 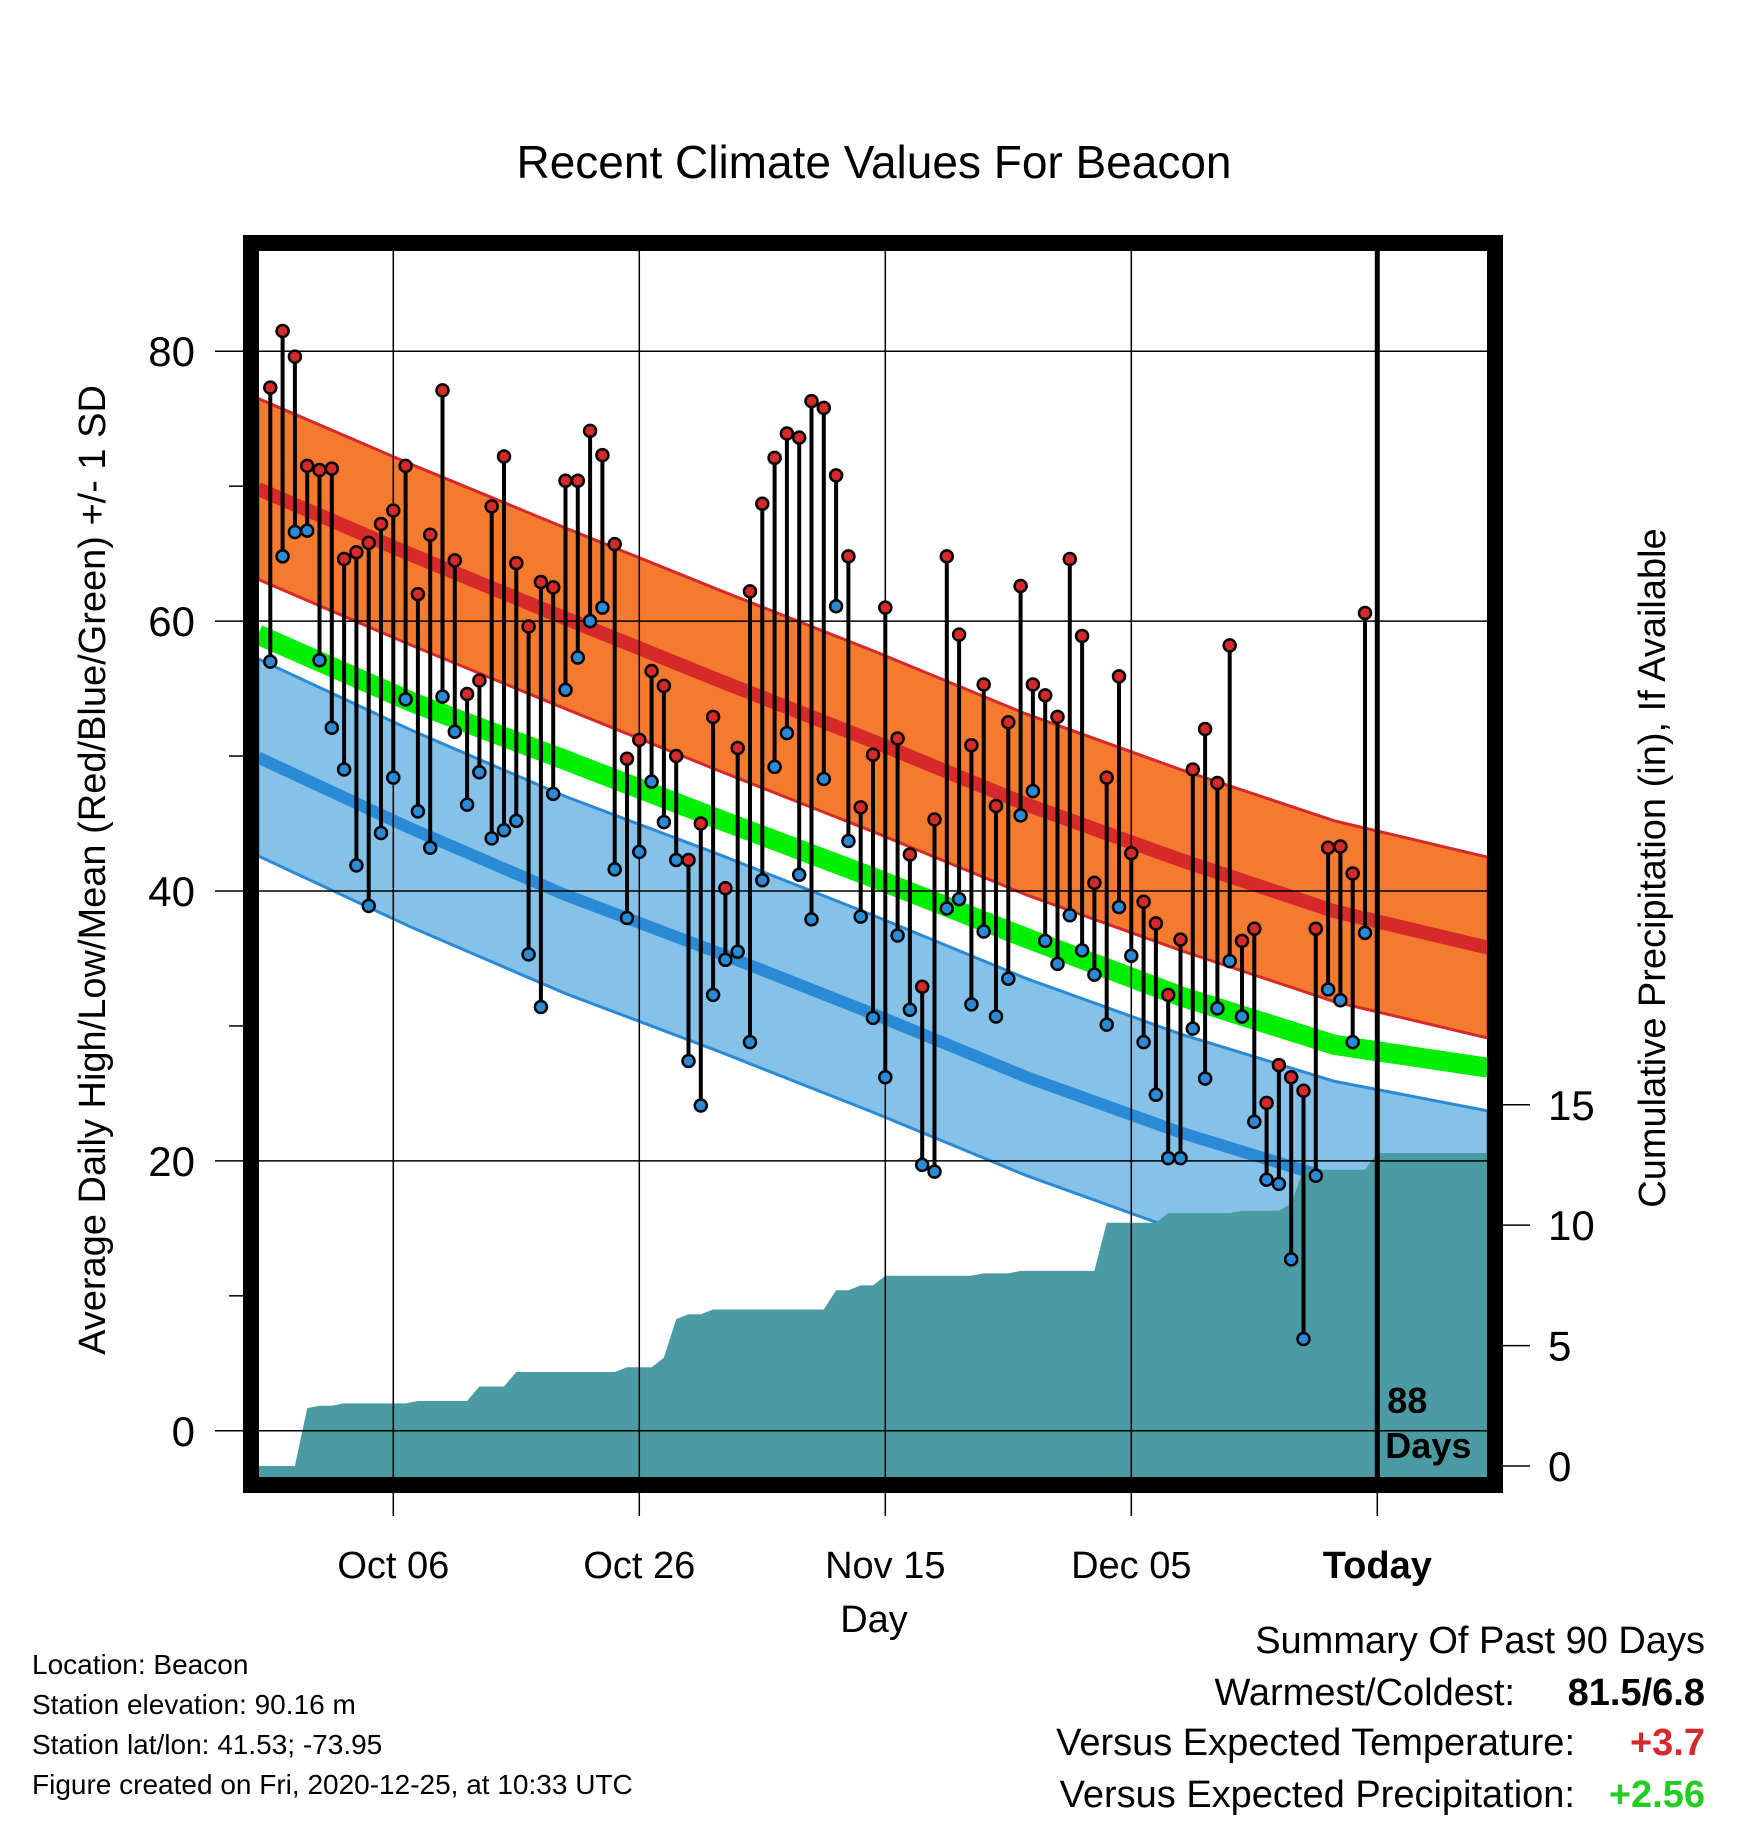 I want to click on y2-tick-label: 10, so click(x=1571, y=1225).